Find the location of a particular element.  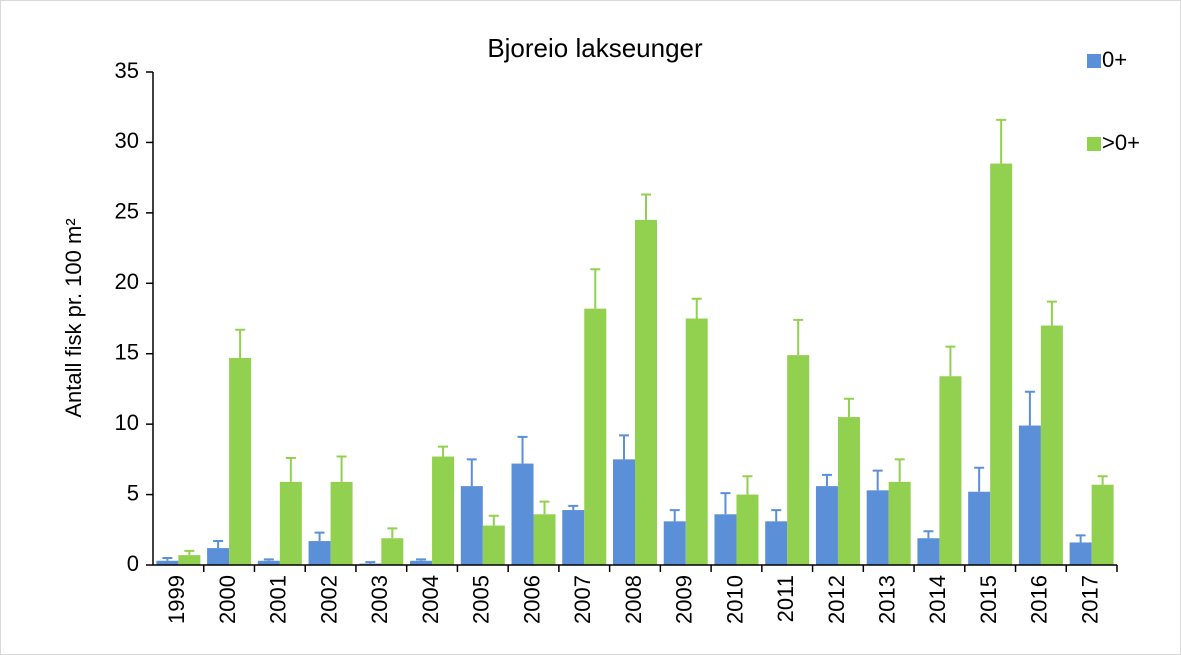

chart-title: Bjoreio lakseunger is located at coordinates (595, 48).